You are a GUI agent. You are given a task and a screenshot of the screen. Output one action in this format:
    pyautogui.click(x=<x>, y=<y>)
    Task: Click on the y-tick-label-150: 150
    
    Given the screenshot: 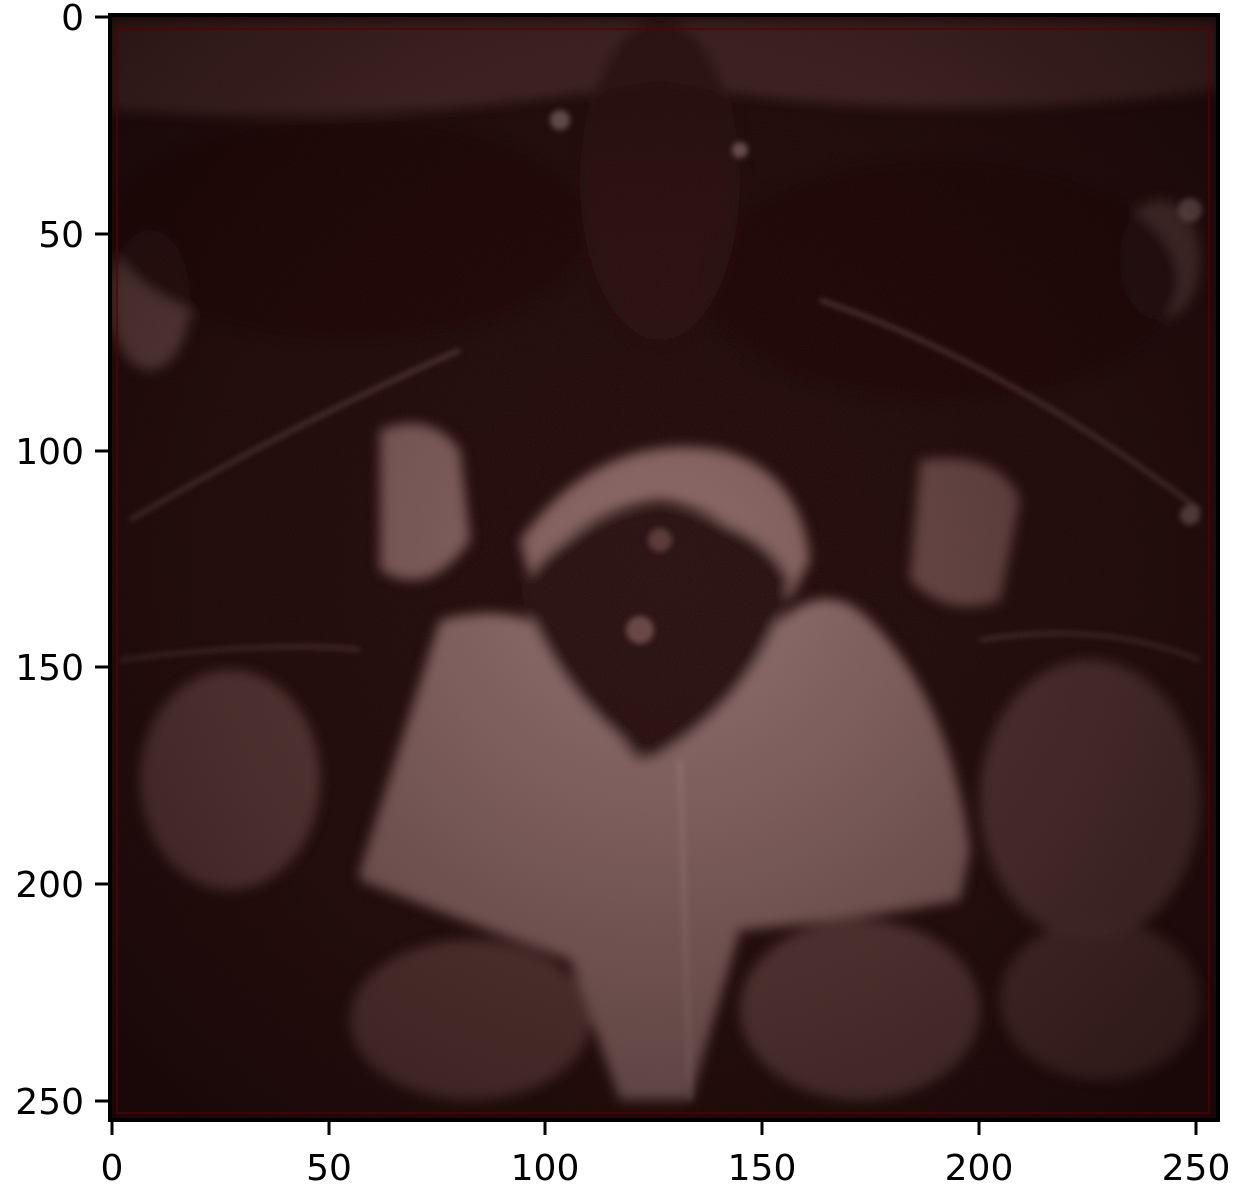 What is the action you would take?
    pyautogui.click(x=49, y=668)
    